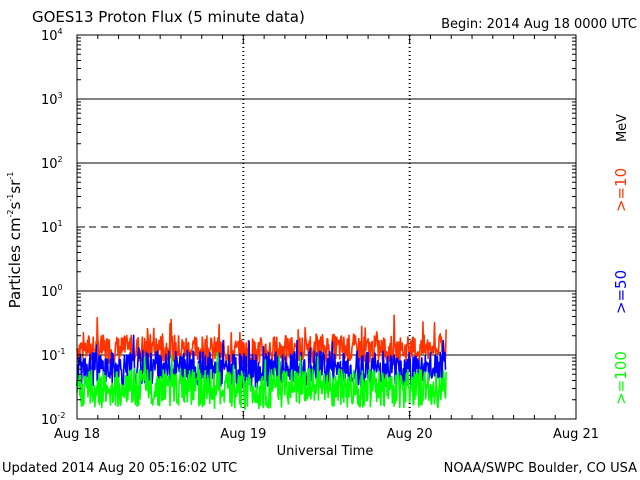  Describe the element at coordinates (243, 434) in the screenshot. I see `x-tick-label: Aug 19` at that location.